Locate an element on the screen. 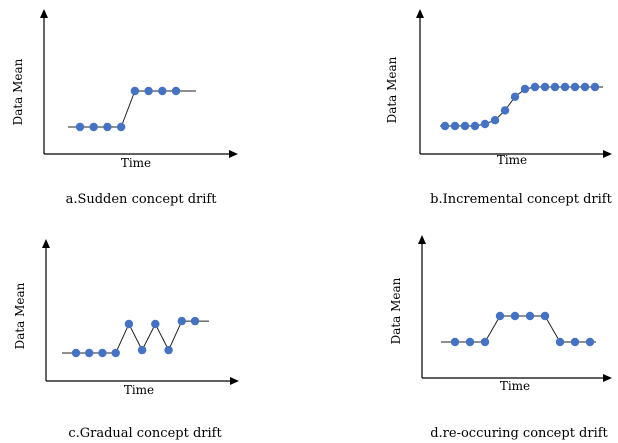  panel-b-series-line is located at coordinates (521, 106).